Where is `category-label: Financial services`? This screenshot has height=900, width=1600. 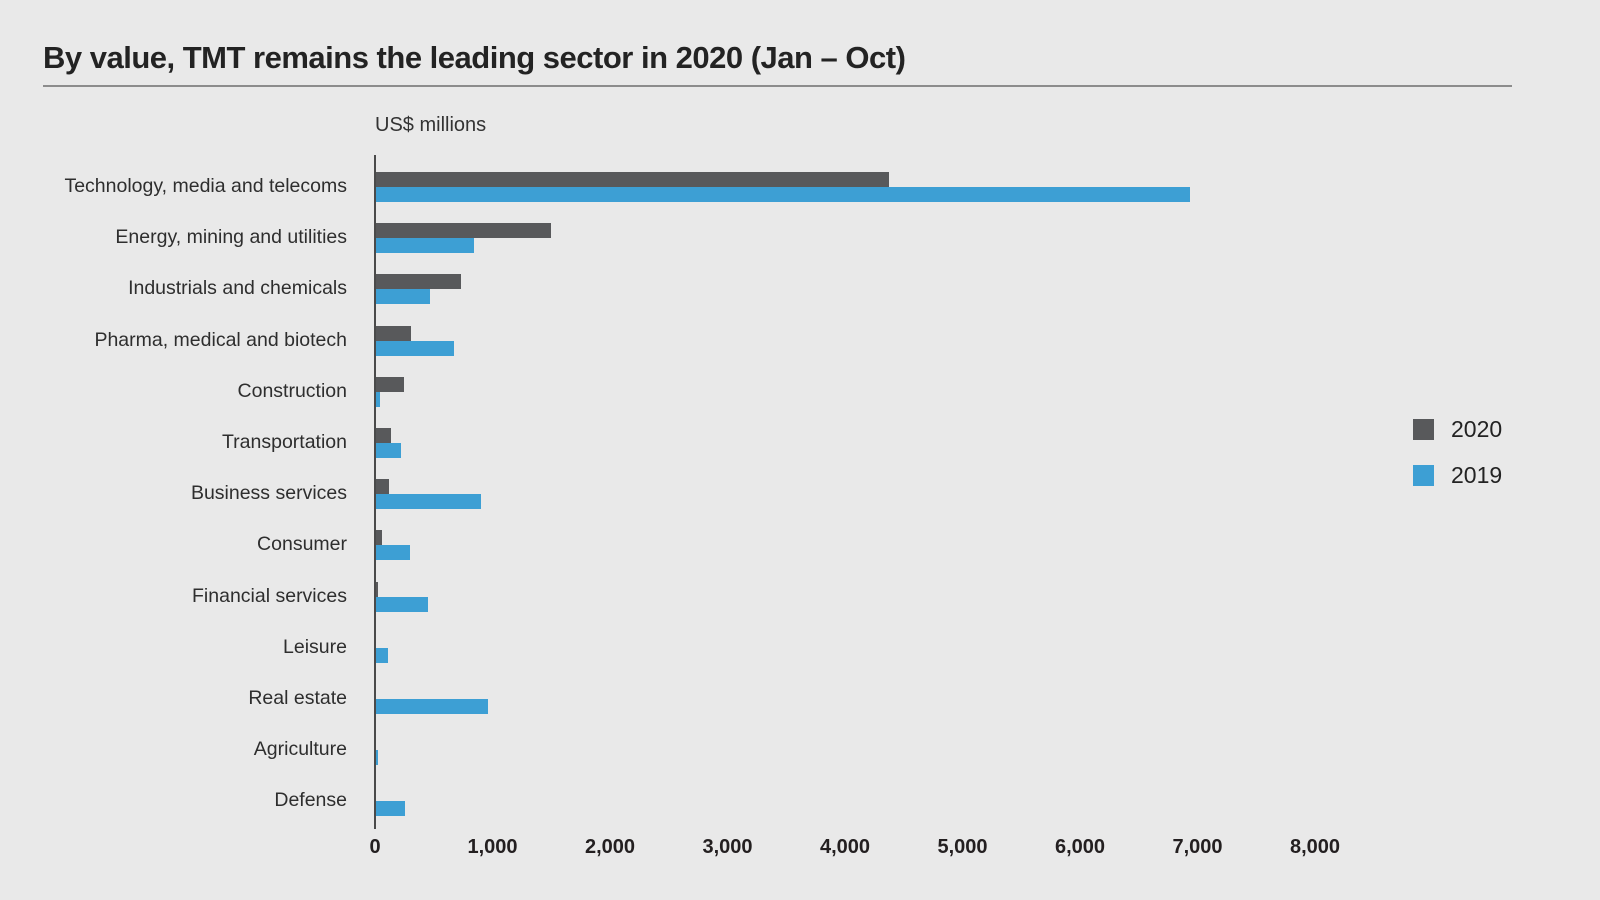 category-label: Financial services is located at coordinates (269, 595).